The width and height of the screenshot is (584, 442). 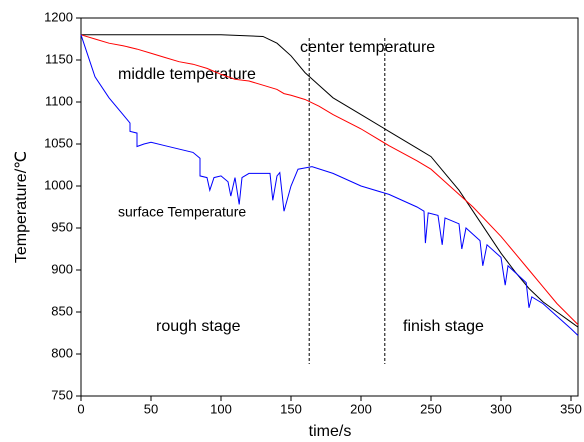 I want to click on annotation: middle temperature, so click(x=187, y=74).